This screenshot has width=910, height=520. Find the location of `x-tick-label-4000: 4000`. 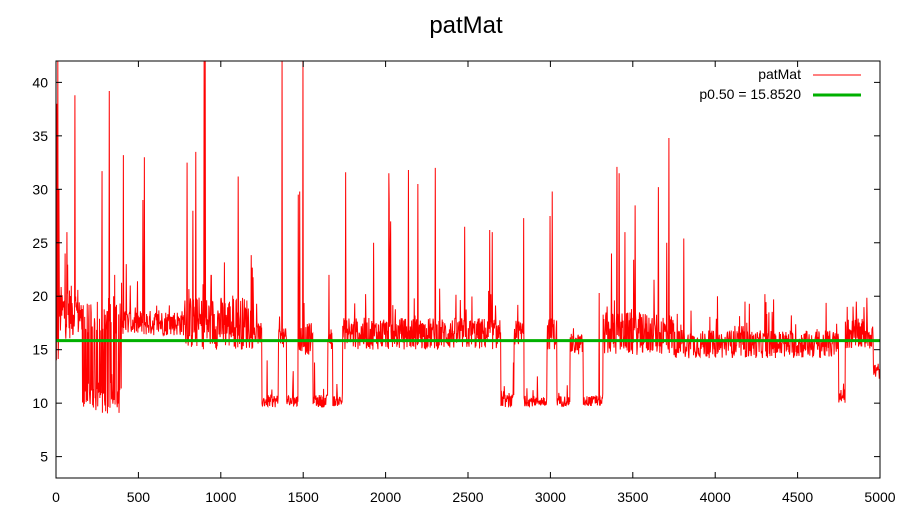

x-tick-label-4000: 4000 is located at coordinates (715, 497).